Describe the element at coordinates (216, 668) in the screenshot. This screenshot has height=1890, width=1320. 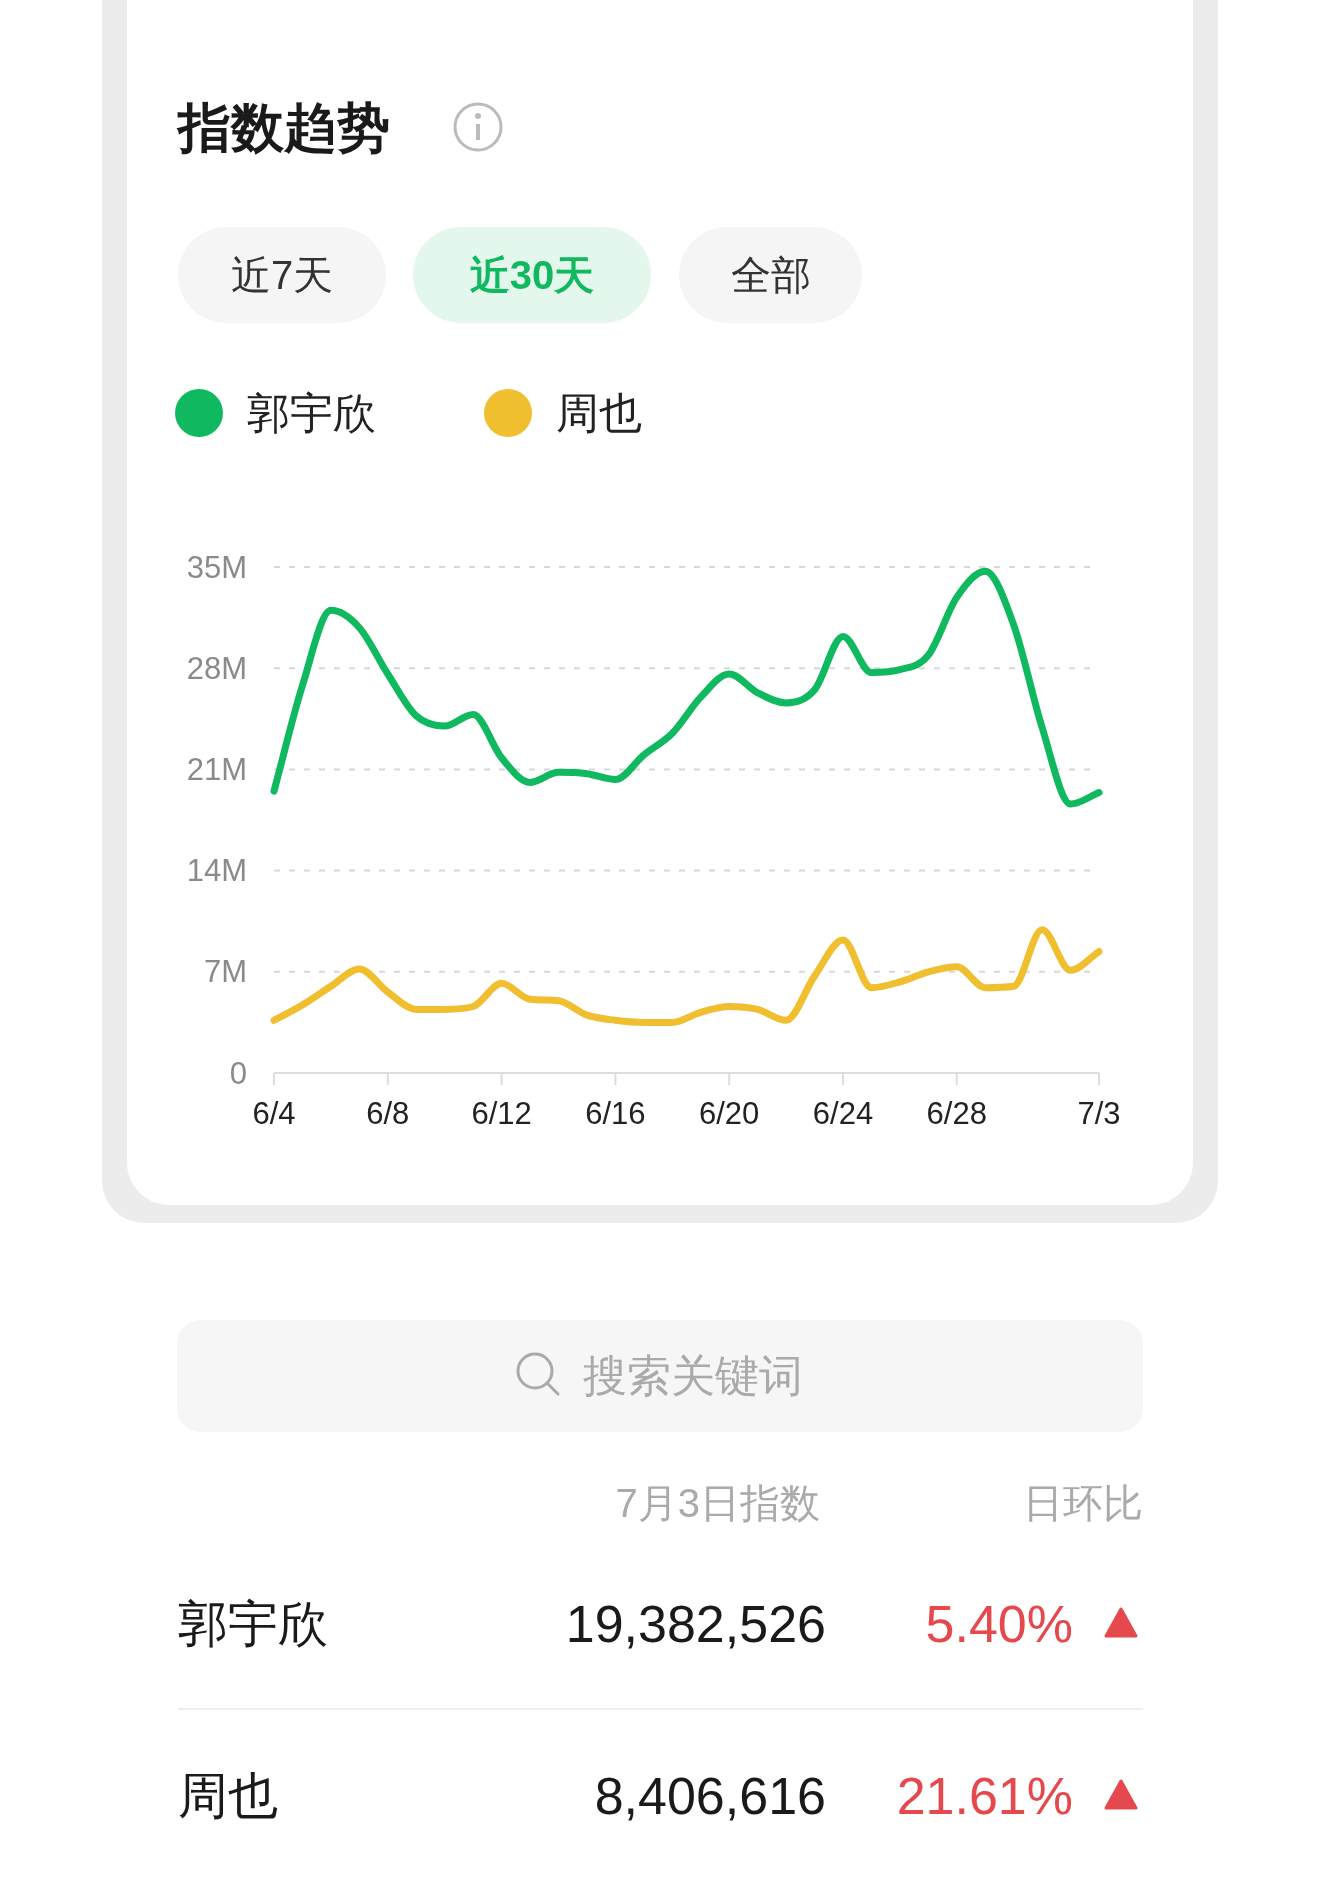
I see `y-tick-label: 28M` at that location.